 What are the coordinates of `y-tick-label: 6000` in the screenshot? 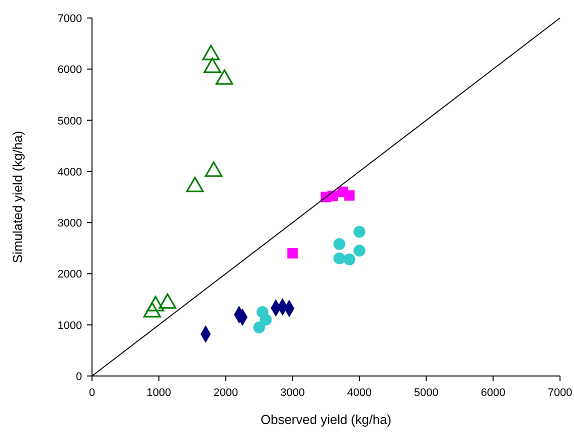 It's located at (70, 70).